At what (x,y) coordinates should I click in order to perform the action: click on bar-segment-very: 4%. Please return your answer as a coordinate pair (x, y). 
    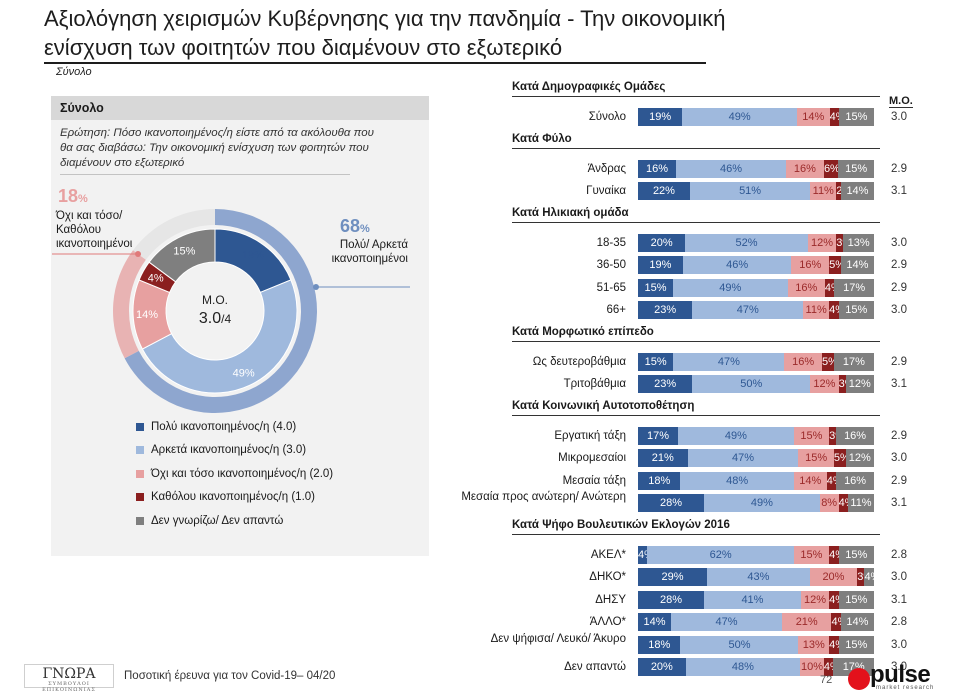
    Looking at the image, I should click on (646, 554).